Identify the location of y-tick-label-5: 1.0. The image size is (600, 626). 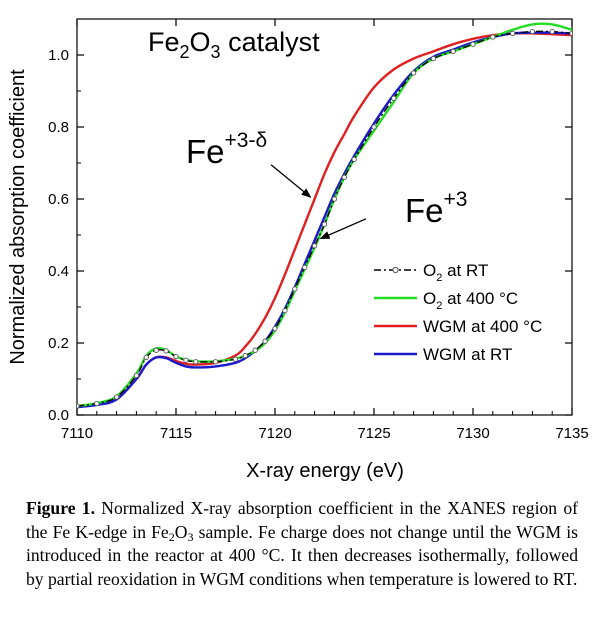
(58, 55).